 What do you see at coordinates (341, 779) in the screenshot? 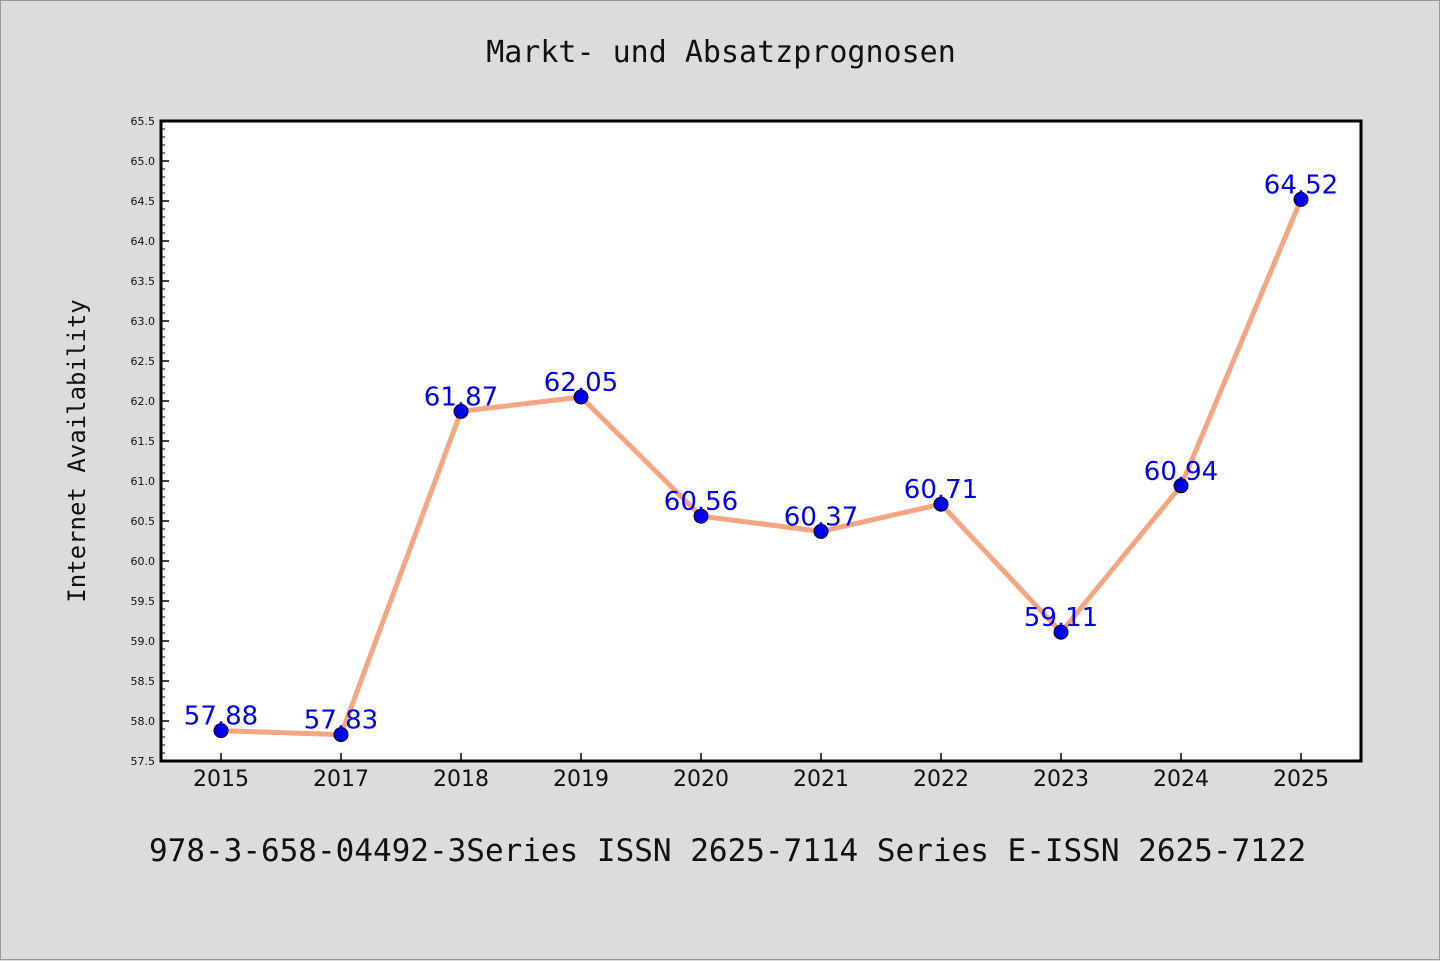
I see `x-tick-label: 2017` at bounding box center [341, 779].